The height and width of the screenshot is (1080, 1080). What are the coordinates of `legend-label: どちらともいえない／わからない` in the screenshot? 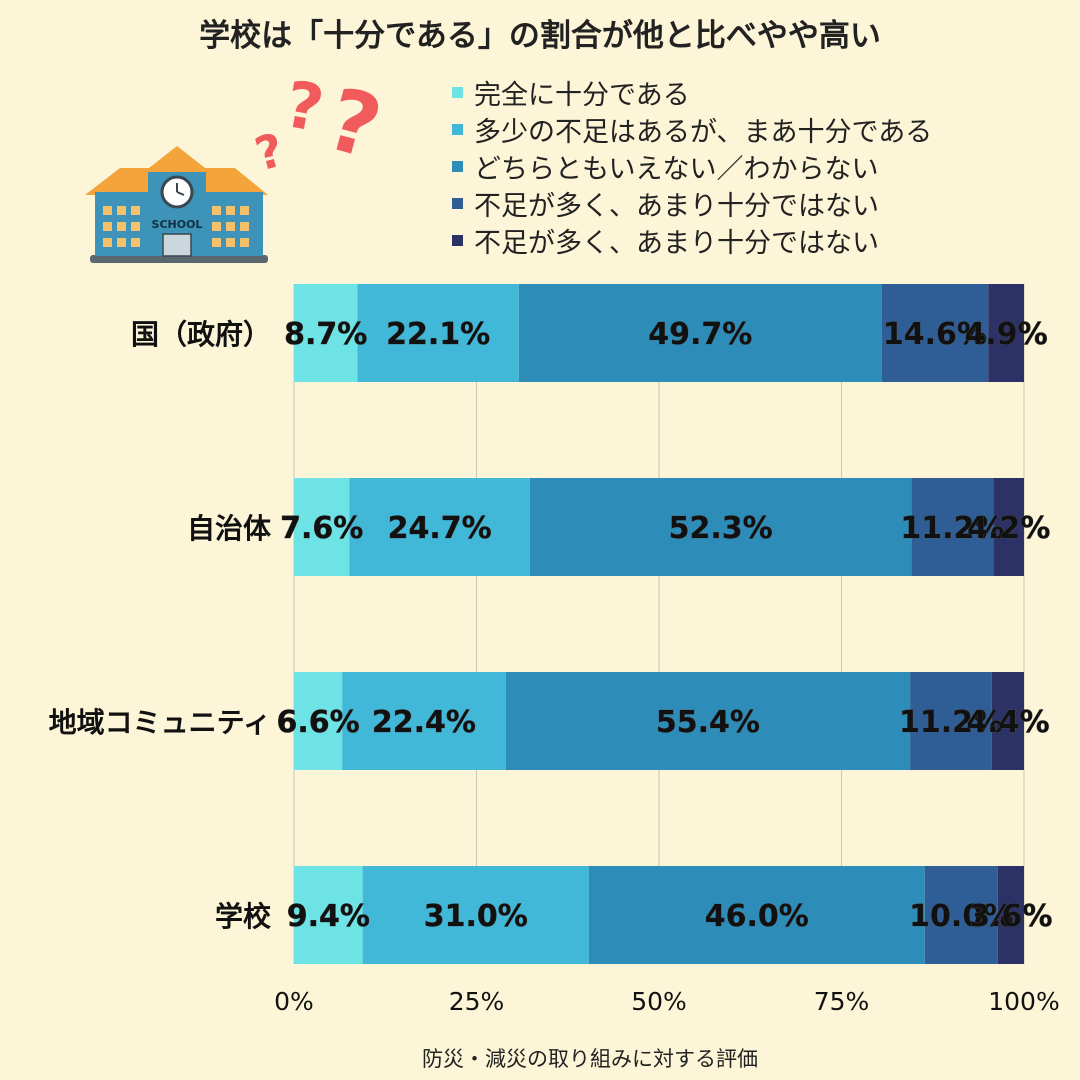 It's located at (676, 169).